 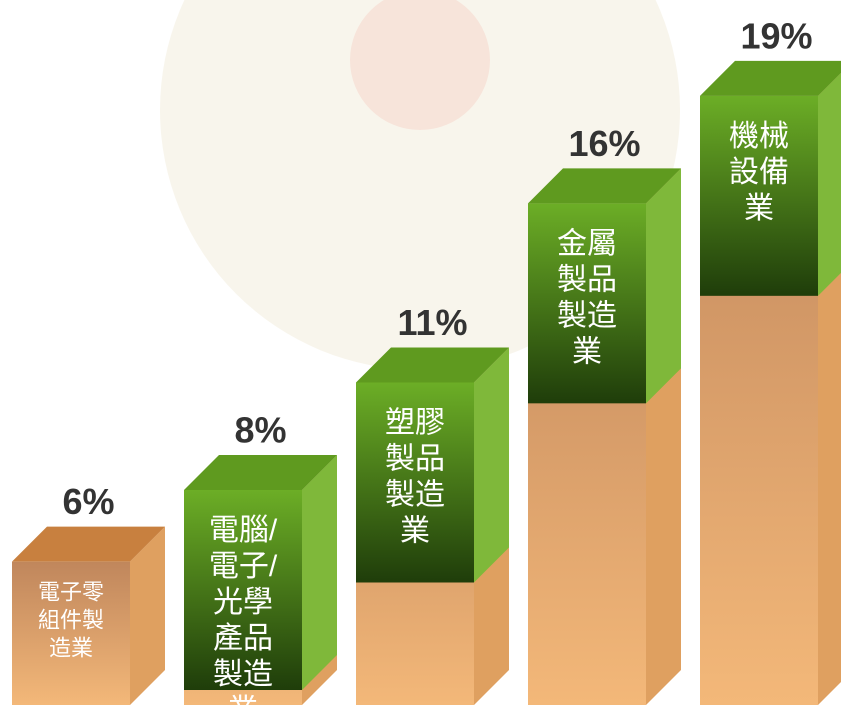 What do you see at coordinates (432, 322) in the screenshot?
I see `value-label: 11%` at bounding box center [432, 322].